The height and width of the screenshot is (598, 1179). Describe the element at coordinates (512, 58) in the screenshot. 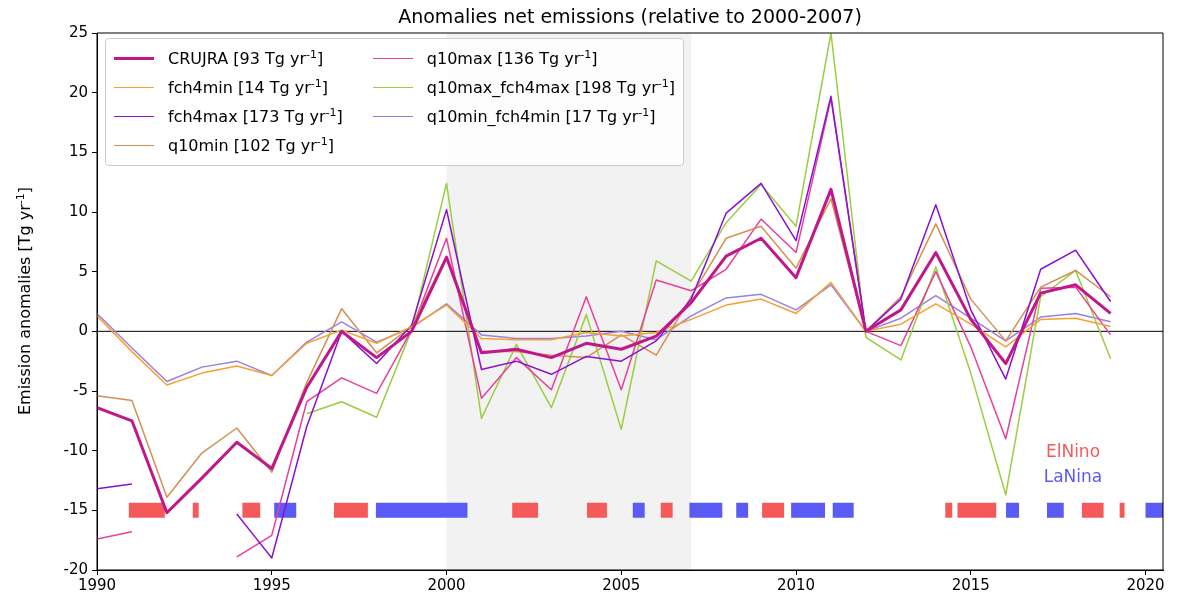

I see `legend-label: q10max [136 Tg yr$^{-1}$]` at that location.